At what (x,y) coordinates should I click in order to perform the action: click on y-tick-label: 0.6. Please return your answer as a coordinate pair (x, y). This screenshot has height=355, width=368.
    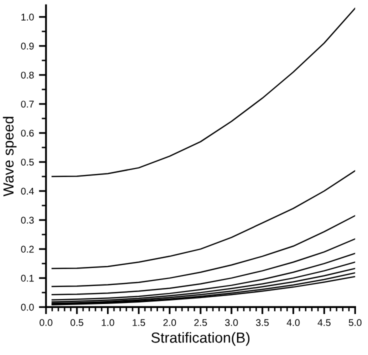
    Looking at the image, I should click on (27, 133).